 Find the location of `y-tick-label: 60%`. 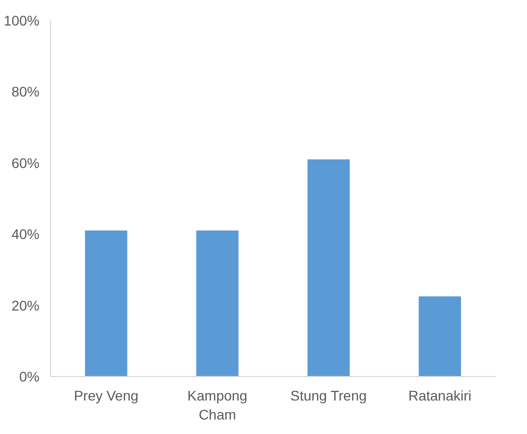

y-tick-label: 60% is located at coordinates (25, 162).